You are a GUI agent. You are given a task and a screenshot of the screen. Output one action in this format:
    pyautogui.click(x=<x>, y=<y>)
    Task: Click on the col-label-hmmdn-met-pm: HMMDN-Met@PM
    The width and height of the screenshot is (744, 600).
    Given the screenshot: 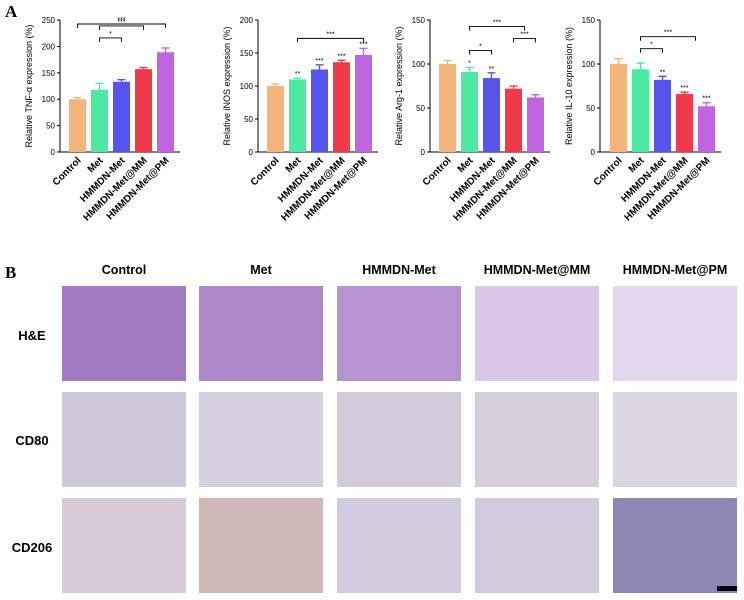 What is the action you would take?
    pyautogui.click(x=675, y=270)
    